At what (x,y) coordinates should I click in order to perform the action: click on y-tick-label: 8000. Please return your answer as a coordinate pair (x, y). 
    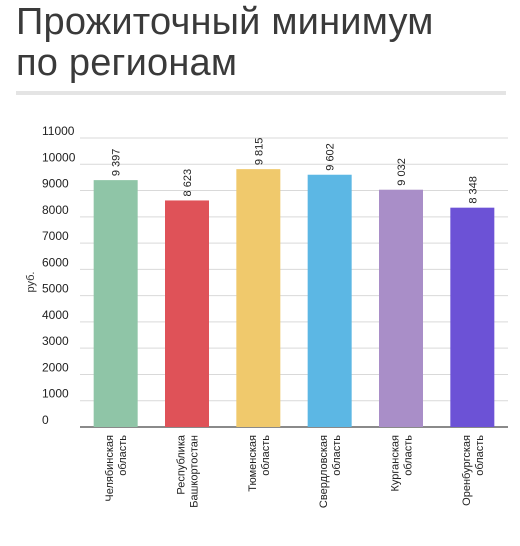
    Looking at the image, I should click on (55, 210).